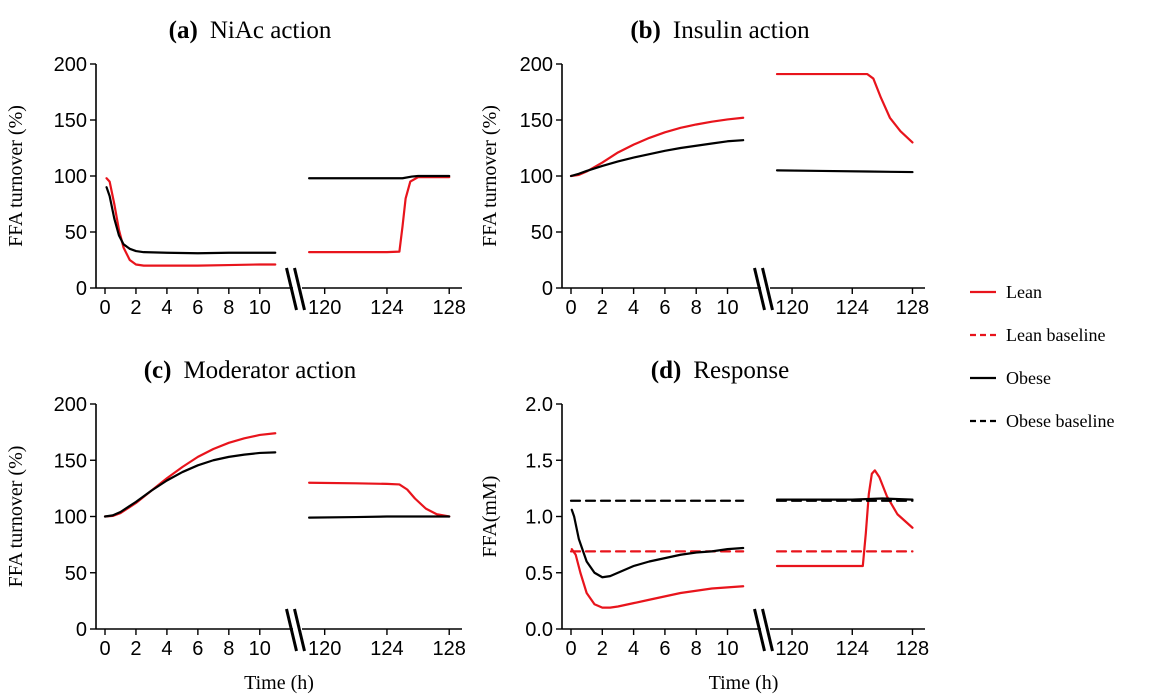 The height and width of the screenshot is (697, 1151). Describe the element at coordinates (741, 370) in the screenshot. I see `panel-d-title-text: Response` at that location.